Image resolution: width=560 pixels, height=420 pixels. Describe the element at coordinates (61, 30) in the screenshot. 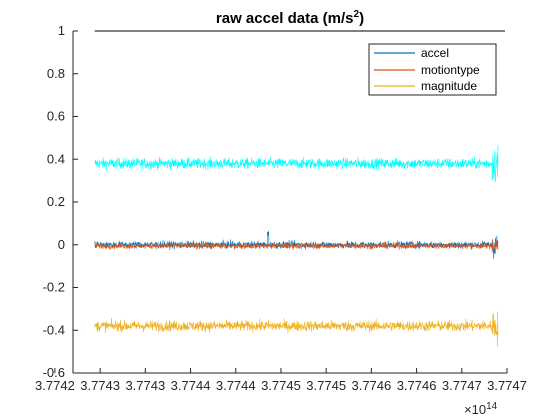

I see `y-tick-label: 1` at that location.